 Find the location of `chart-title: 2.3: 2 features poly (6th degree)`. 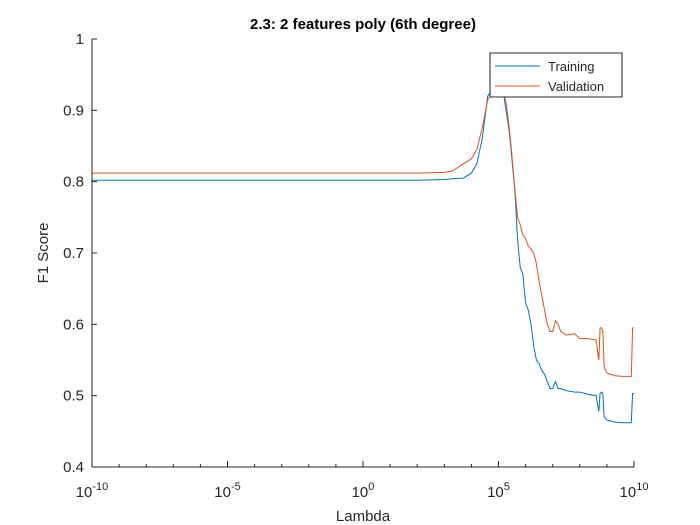

chart-title: 2.3: 2 features poly (6th degree) is located at coordinates (363, 24).